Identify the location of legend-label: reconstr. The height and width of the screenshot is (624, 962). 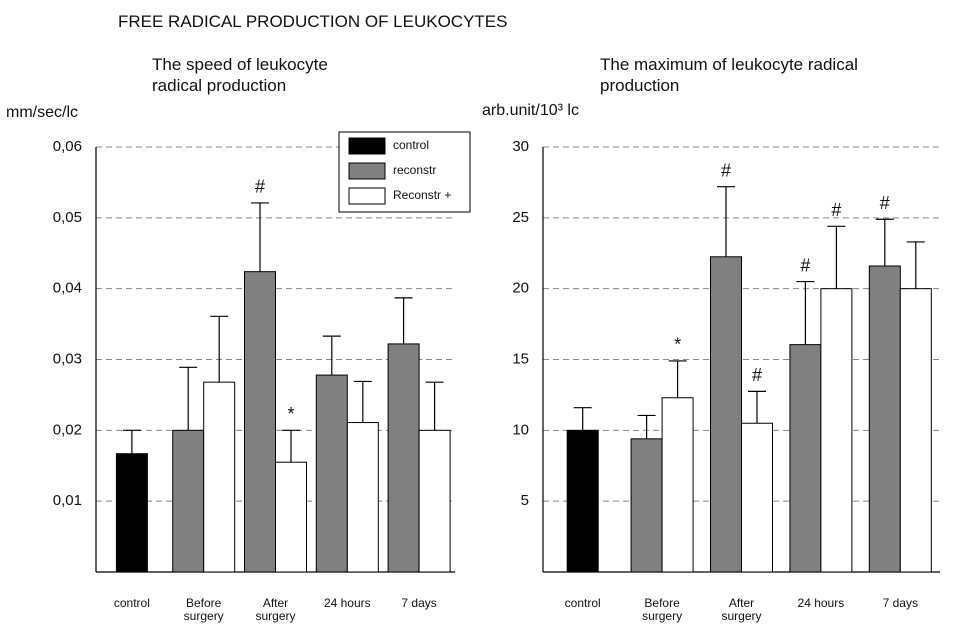
(414, 170).